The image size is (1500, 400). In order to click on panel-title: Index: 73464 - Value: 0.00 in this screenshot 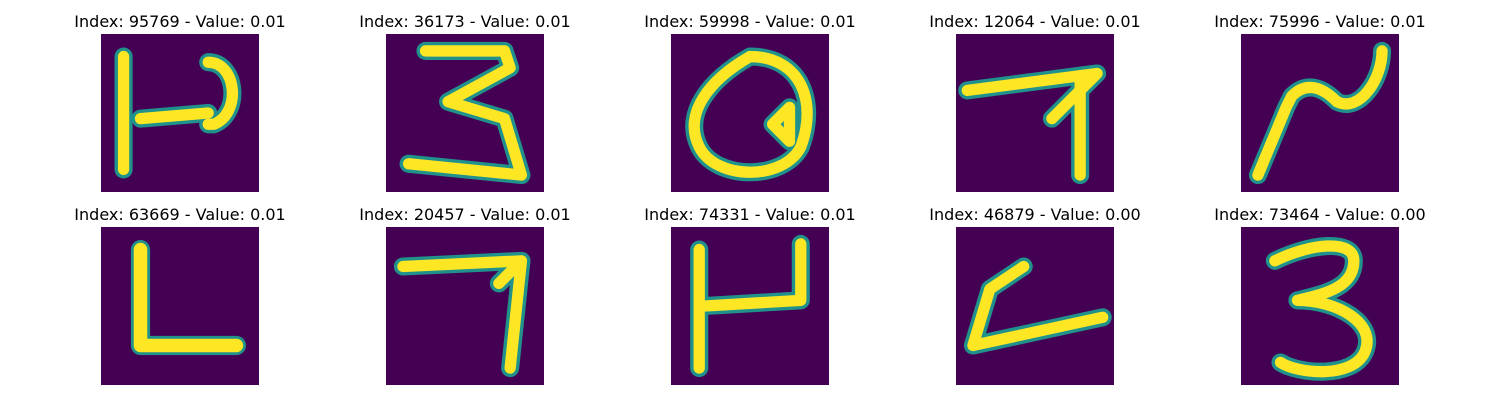, I will do `click(1320, 214)`.